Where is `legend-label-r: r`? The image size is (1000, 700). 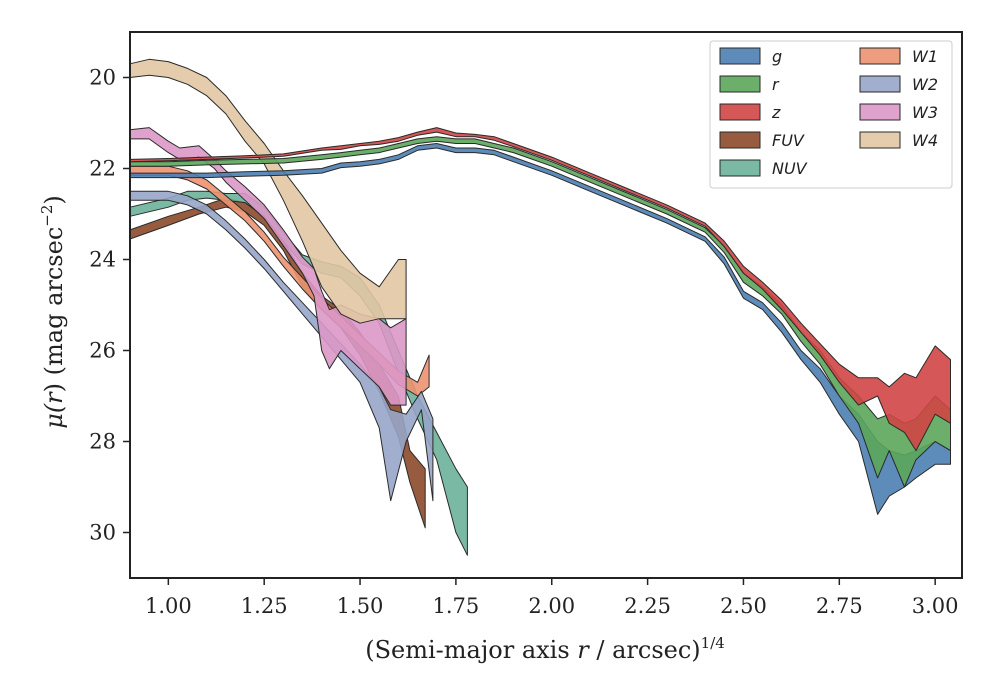
legend-label-r: r is located at coordinates (776, 84).